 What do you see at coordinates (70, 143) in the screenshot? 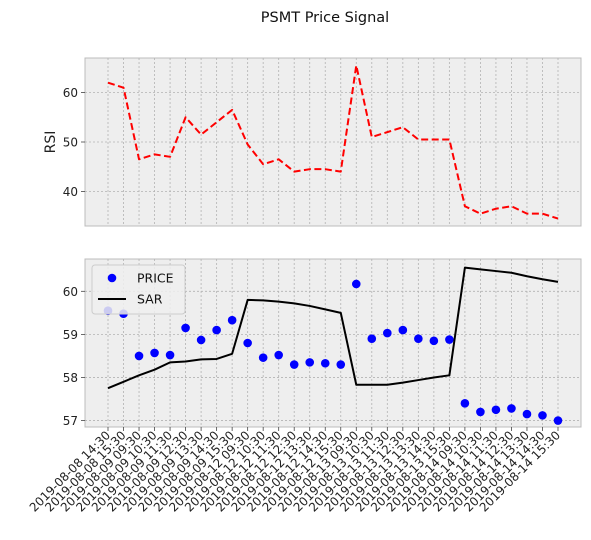
I see `y-tick-label: 50` at bounding box center [70, 143].